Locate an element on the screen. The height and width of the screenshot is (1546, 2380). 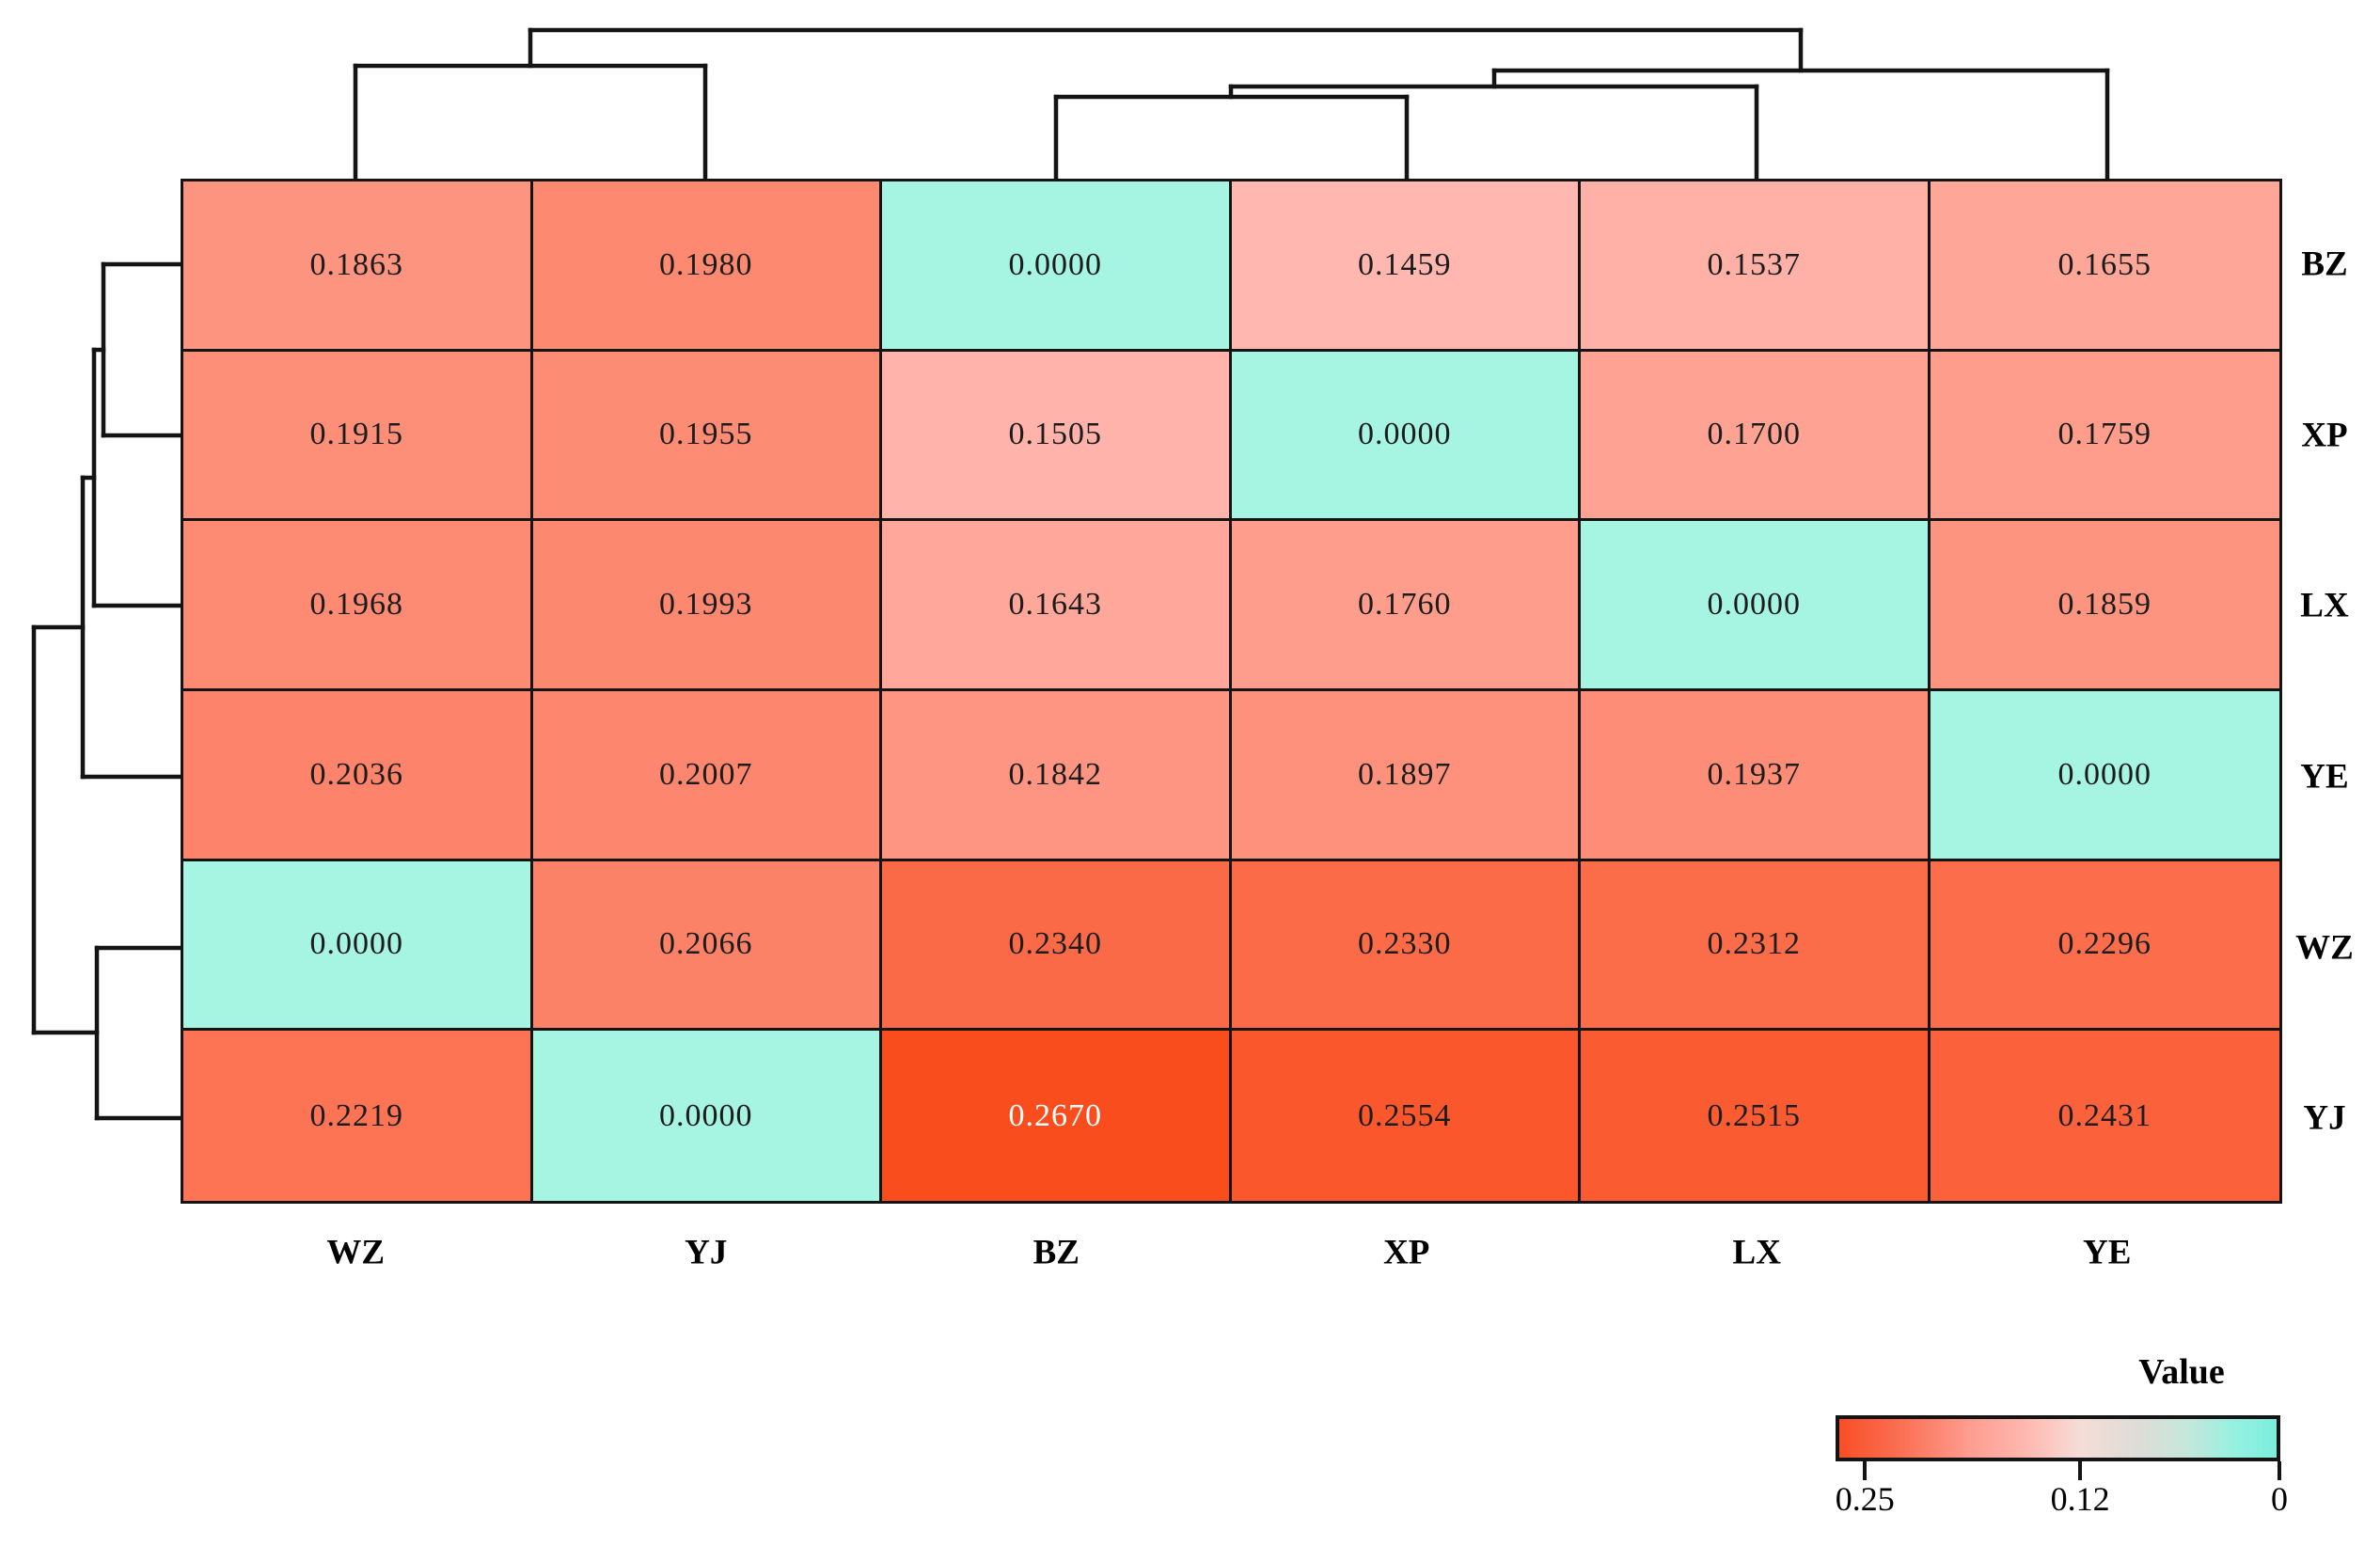
heatmap-cell: 0.2219 is located at coordinates (358, 1116).